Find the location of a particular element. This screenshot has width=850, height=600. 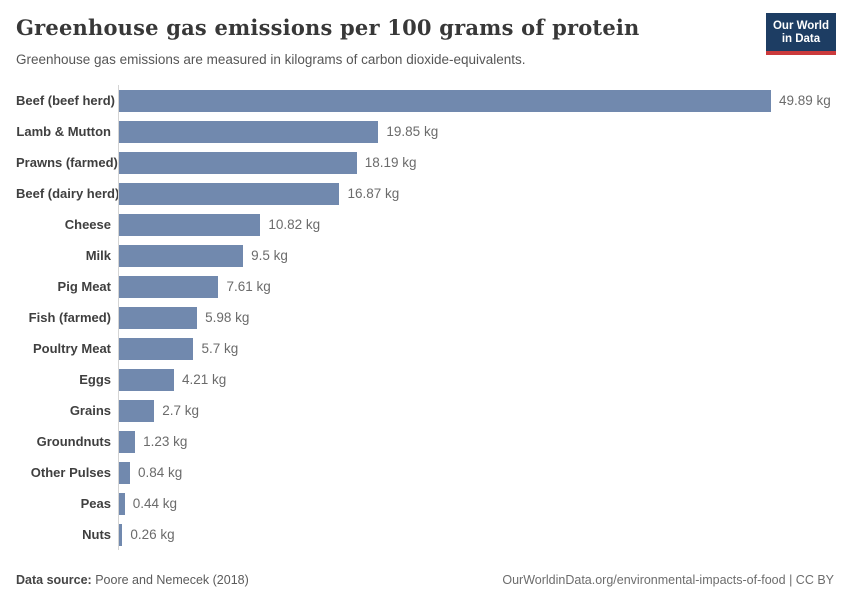

chart-row: Nuts 0.26 kg is located at coordinates (430, 534).